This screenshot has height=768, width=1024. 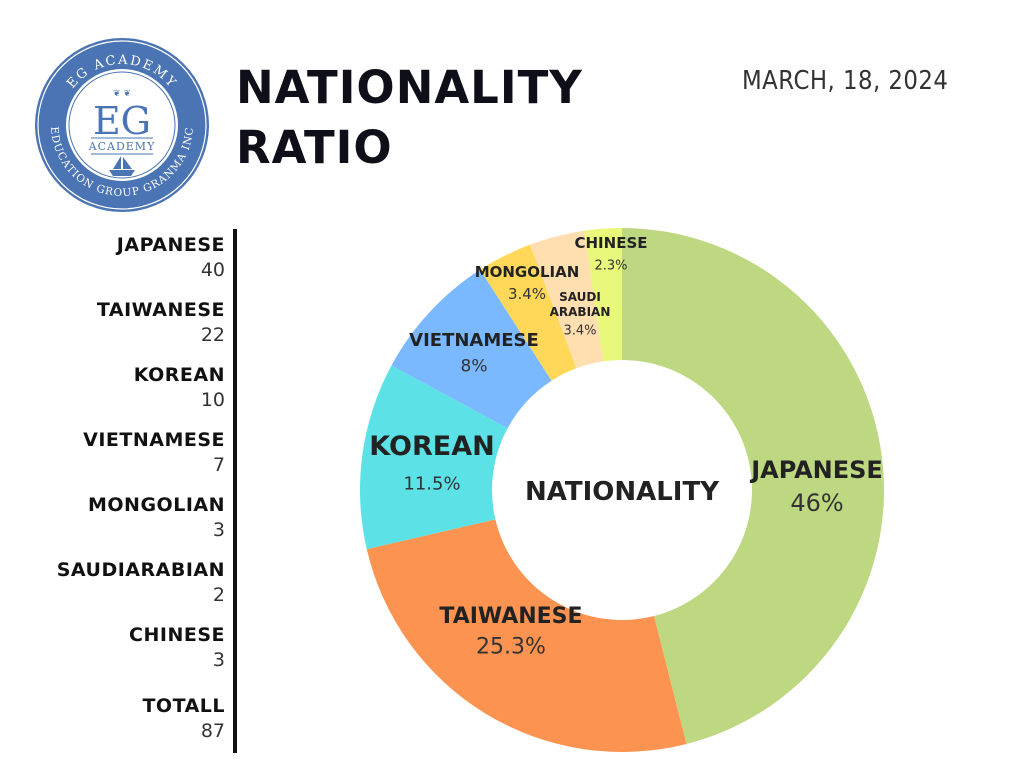 I want to click on legend-item: VIETNAMESE 7, so click(x=125, y=460).